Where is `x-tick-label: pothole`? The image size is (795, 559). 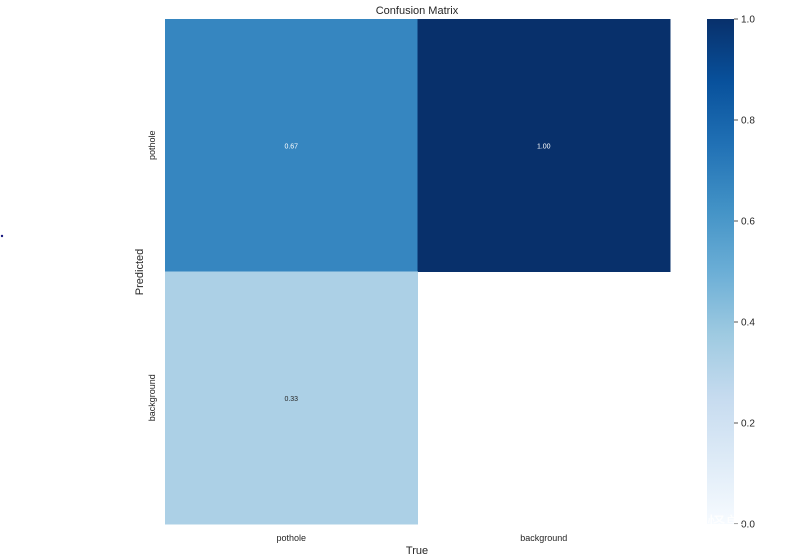 x-tick-label: pothole is located at coordinates (291, 538).